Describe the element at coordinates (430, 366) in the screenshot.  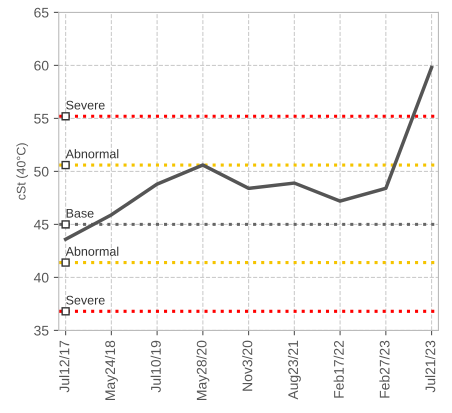
I see `x-tick-label: Jul21/23` at that location.